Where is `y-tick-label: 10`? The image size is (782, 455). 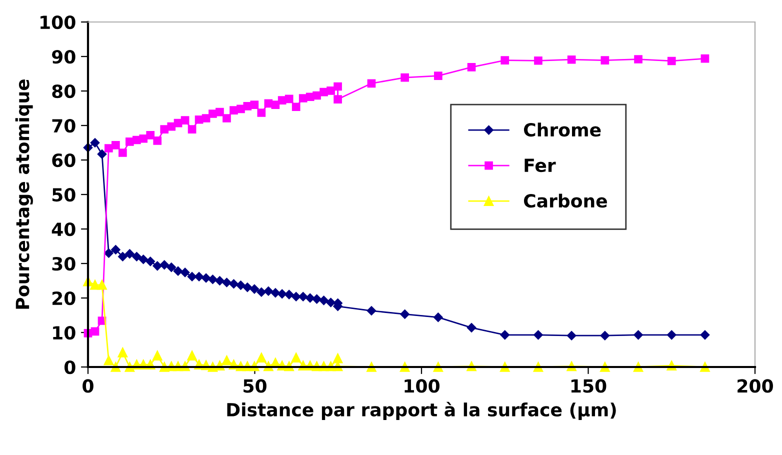
y-tick-label: 10 is located at coordinates (64, 333).